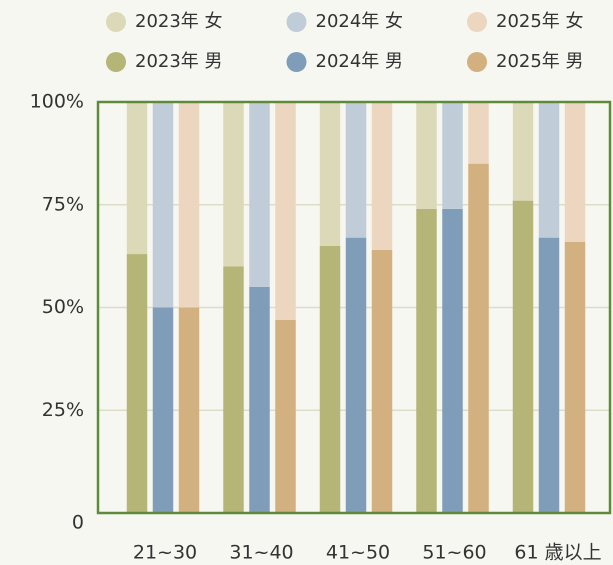 The height and width of the screenshot is (565, 613). I want to click on legend-label: 2025年 男, so click(540, 61).